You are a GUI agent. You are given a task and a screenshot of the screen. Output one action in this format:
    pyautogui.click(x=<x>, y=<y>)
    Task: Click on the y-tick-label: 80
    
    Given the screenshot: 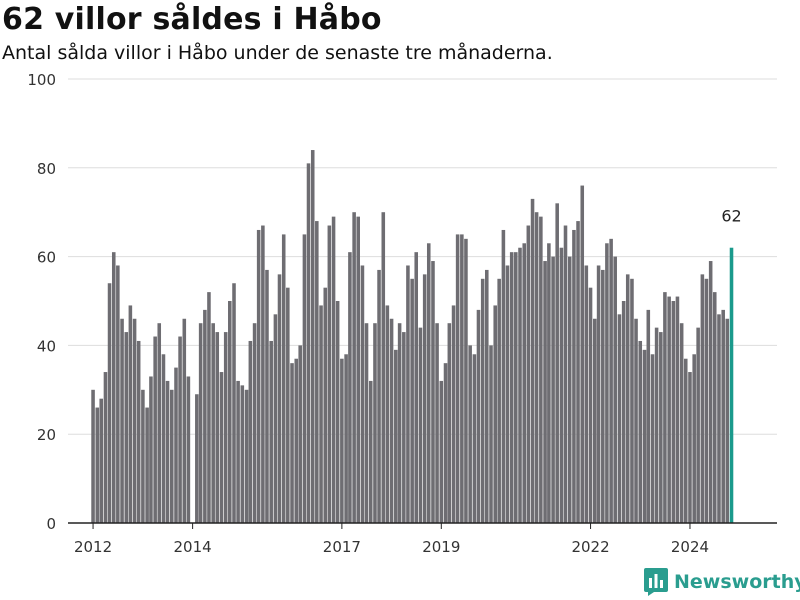 What is the action you would take?
    pyautogui.click(x=46, y=169)
    